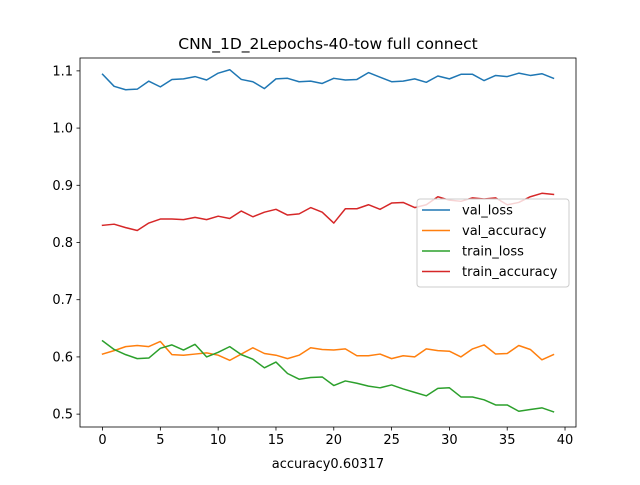  What do you see at coordinates (62, 71) in the screenshot?
I see `y-tick-label: 1.1` at bounding box center [62, 71].